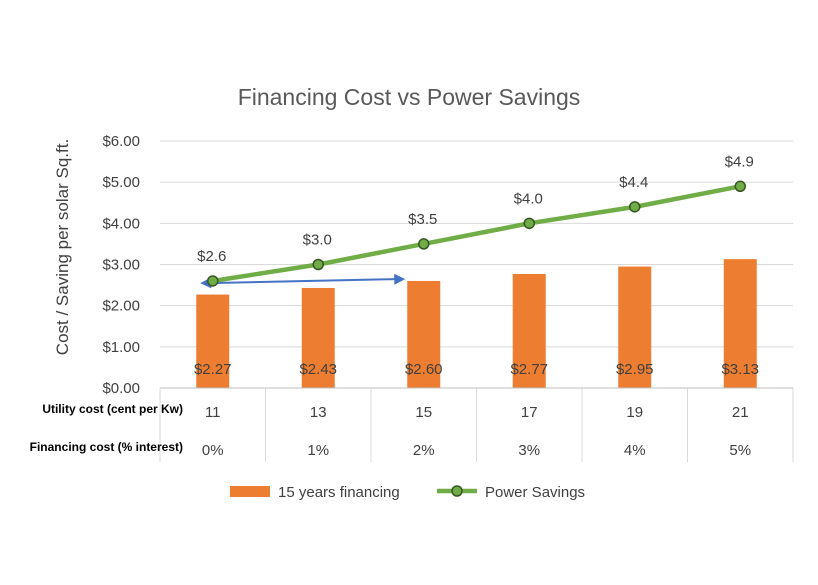 The height and width of the screenshot is (585, 818). I want to click on y-tick-label: $3.00, so click(121, 265).